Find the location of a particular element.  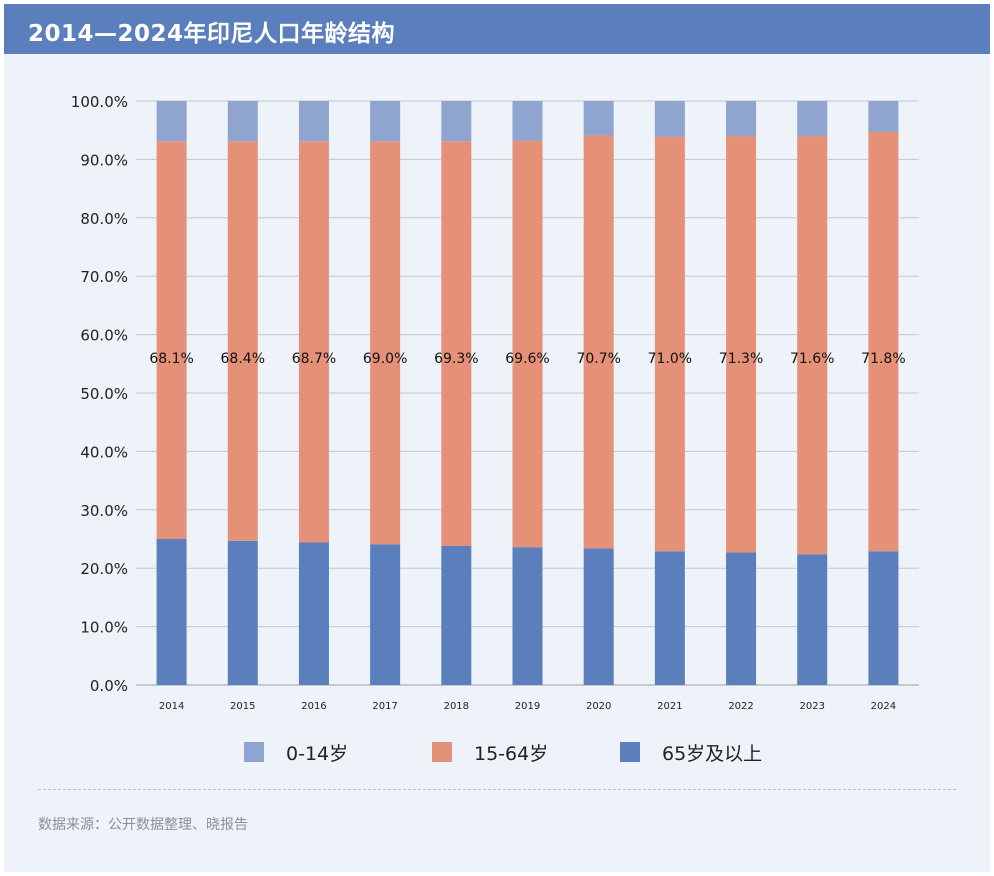

y-tick-label: 100.0% is located at coordinates (99, 102).